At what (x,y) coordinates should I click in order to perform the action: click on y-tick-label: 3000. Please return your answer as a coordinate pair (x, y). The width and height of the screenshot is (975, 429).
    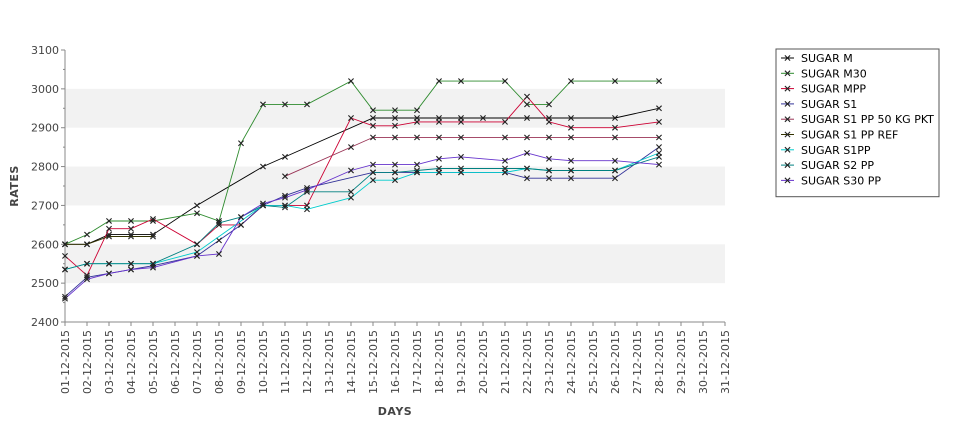
    Looking at the image, I should click on (45, 89).